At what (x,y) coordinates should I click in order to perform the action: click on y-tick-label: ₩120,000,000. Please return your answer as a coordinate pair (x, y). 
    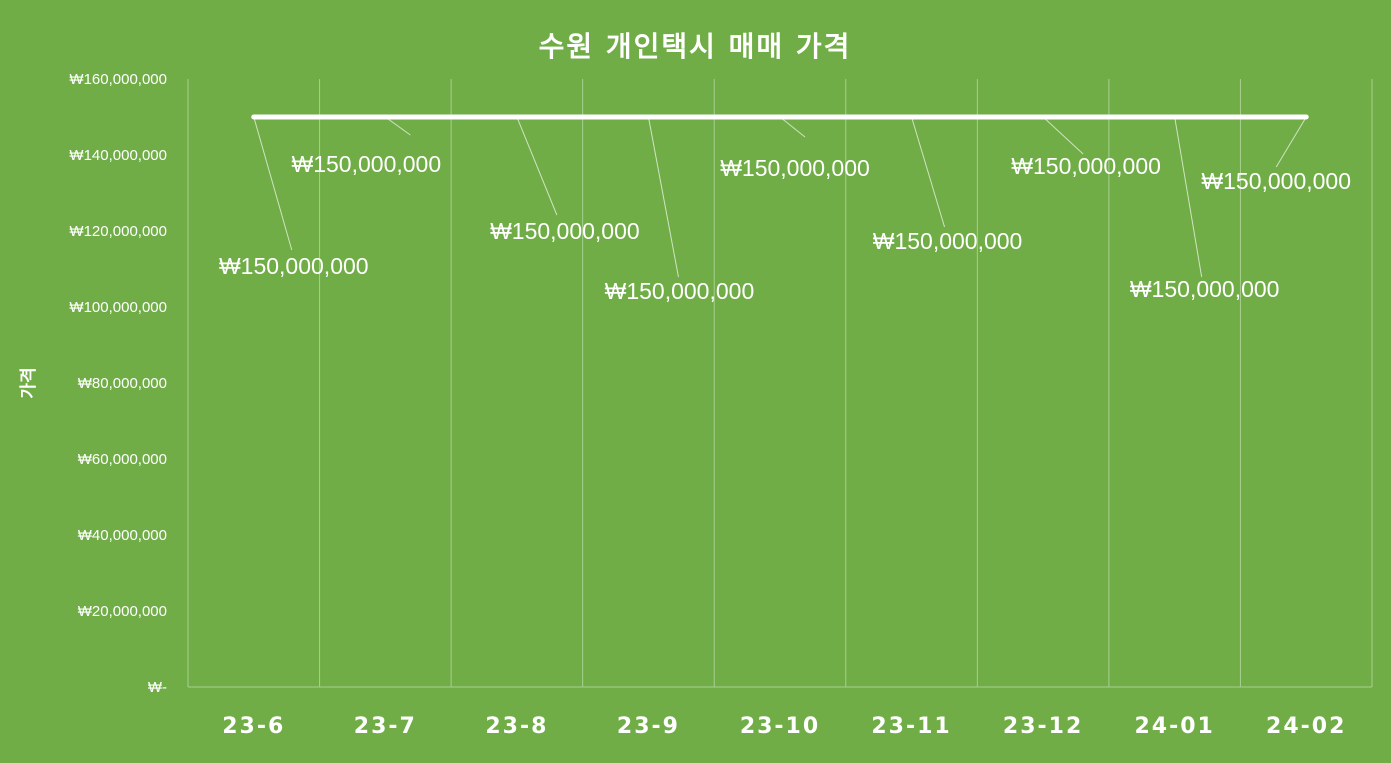
    Looking at the image, I should click on (118, 231).